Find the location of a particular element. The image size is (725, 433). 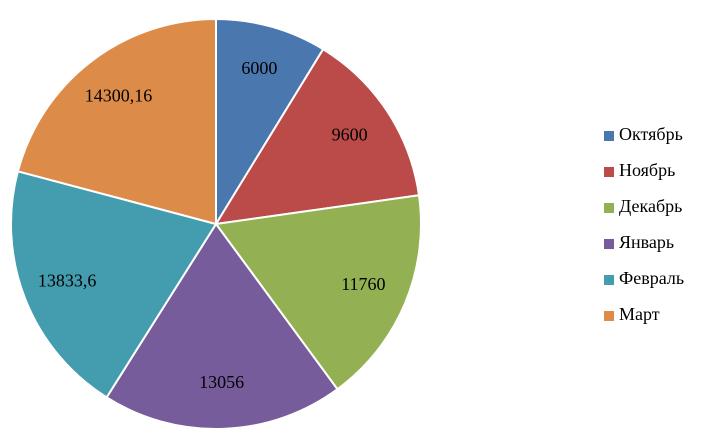

data-label: 6000 is located at coordinates (259, 68).